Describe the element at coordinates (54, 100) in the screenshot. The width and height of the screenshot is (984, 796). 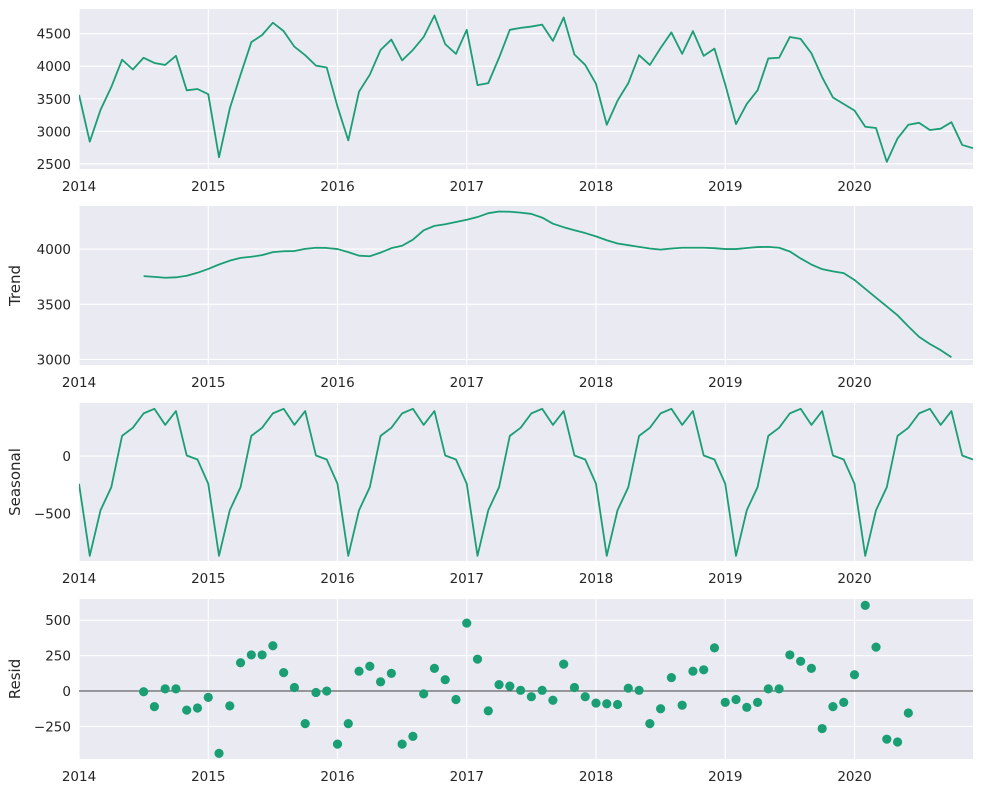
I see `y-tick-label: 3500` at that location.